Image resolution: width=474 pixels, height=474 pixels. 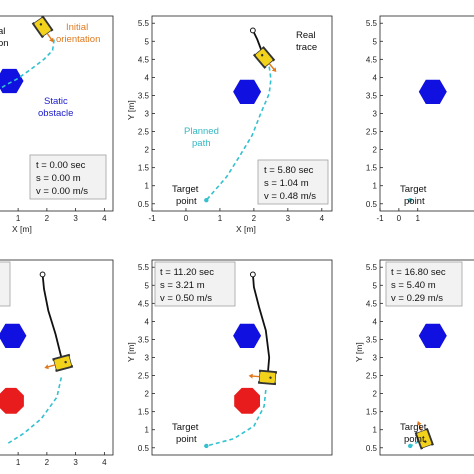 I want to click on info-time: t = 11.20 sec, so click(x=187, y=272).